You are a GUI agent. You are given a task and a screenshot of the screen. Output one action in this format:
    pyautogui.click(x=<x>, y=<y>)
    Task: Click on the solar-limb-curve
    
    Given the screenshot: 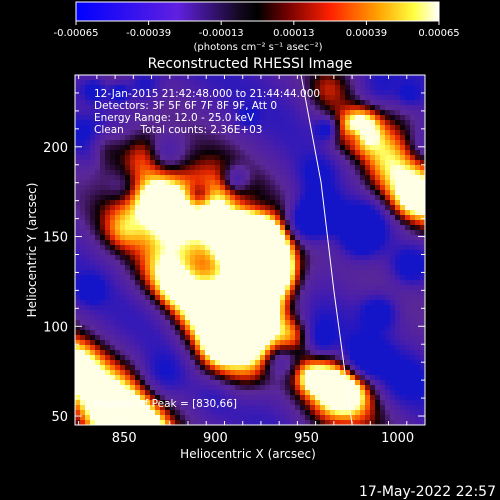 What is the action you would take?
    pyautogui.click(x=326, y=250)
    